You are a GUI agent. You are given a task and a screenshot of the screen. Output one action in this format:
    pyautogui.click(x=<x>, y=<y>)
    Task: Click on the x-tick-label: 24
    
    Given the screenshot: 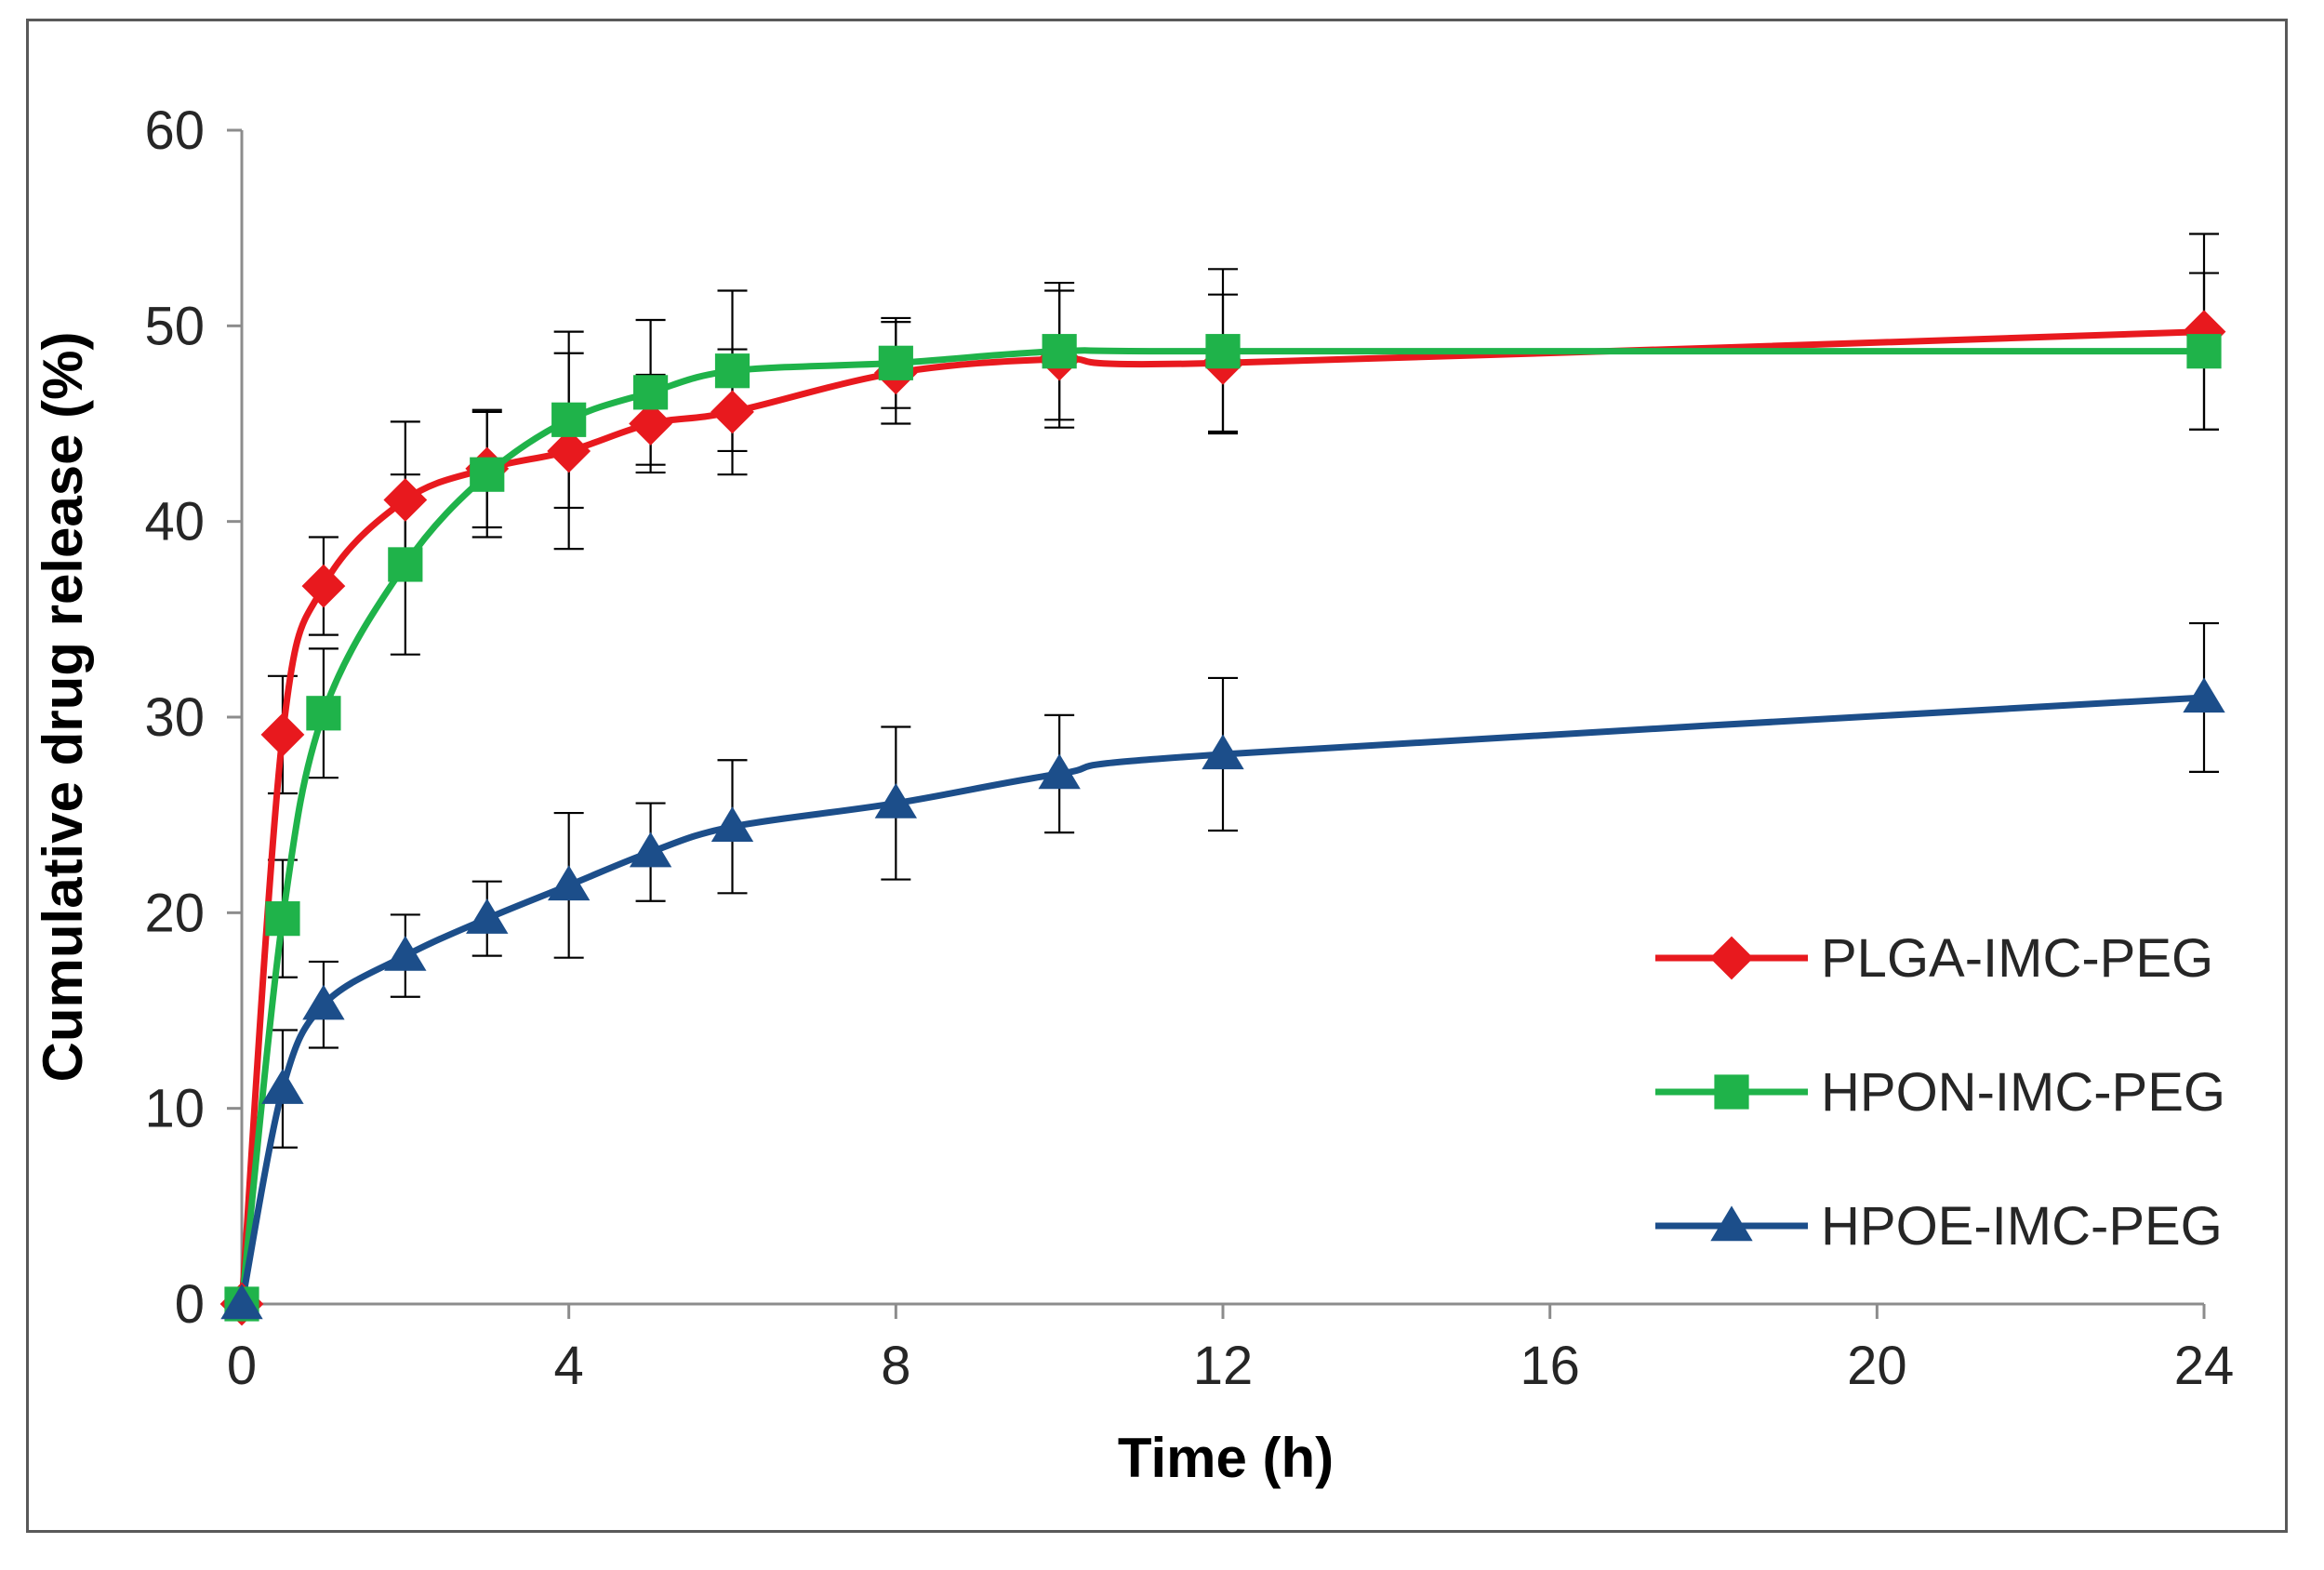 What is the action you would take?
    pyautogui.click(x=2205, y=1366)
    